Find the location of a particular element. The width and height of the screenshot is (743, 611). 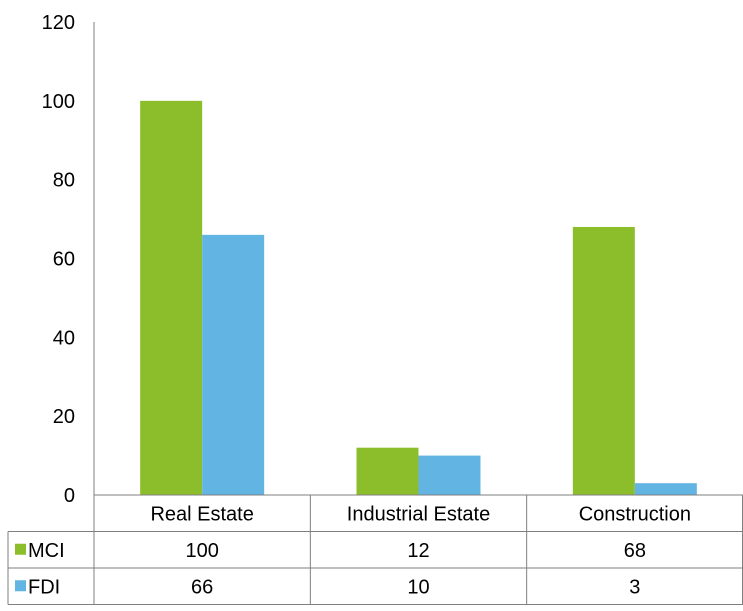

data-table-value: 10 is located at coordinates (418, 587).